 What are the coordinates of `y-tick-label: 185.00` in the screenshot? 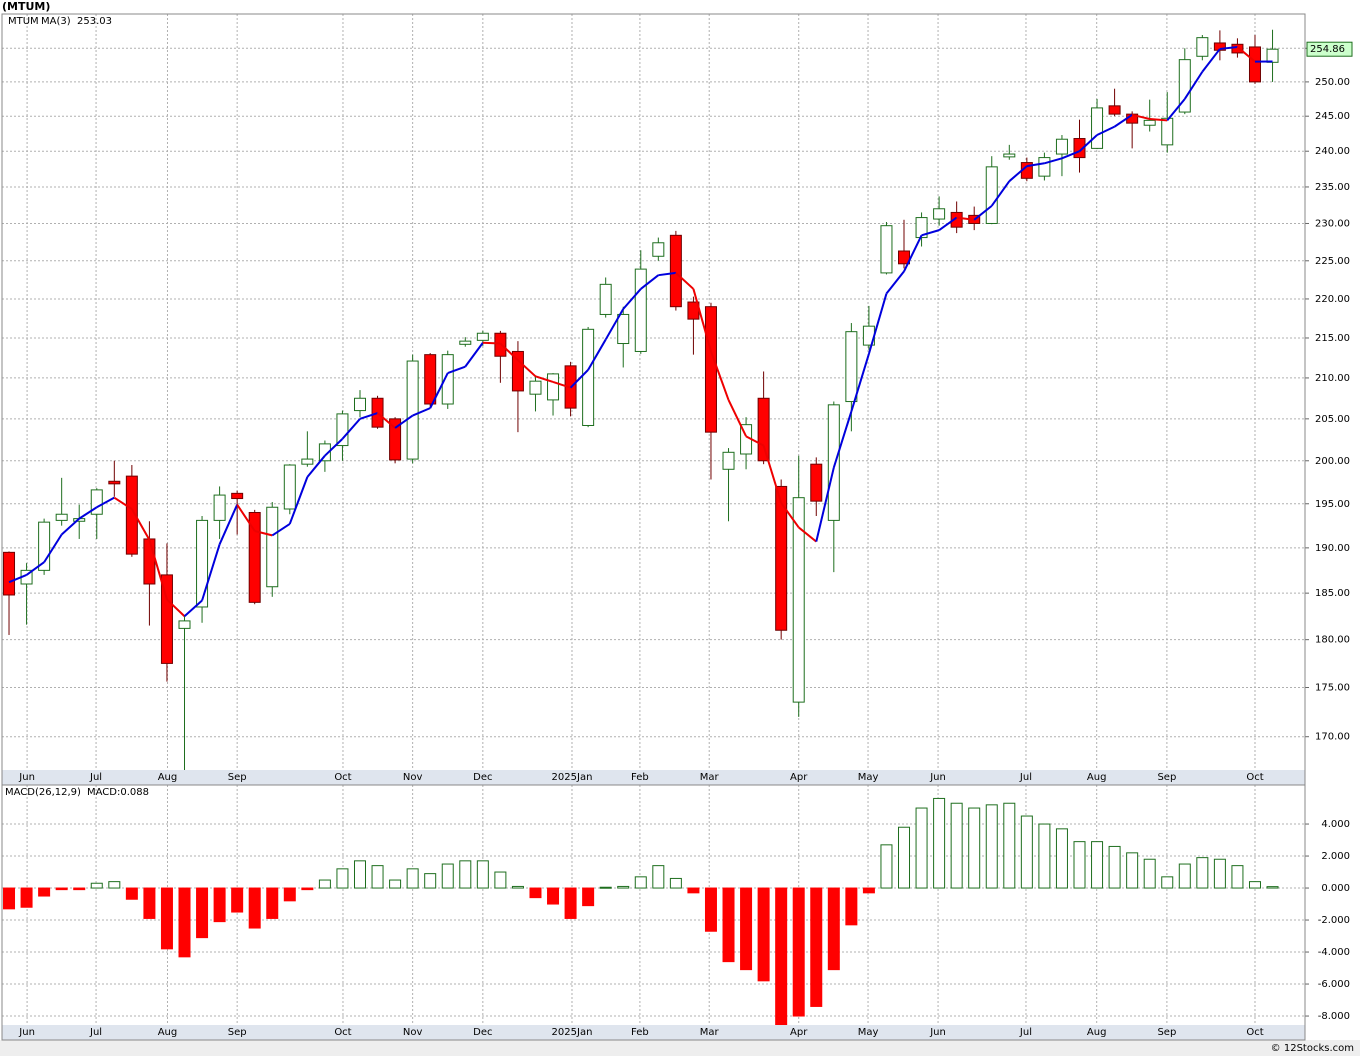 It's located at (1332, 593).